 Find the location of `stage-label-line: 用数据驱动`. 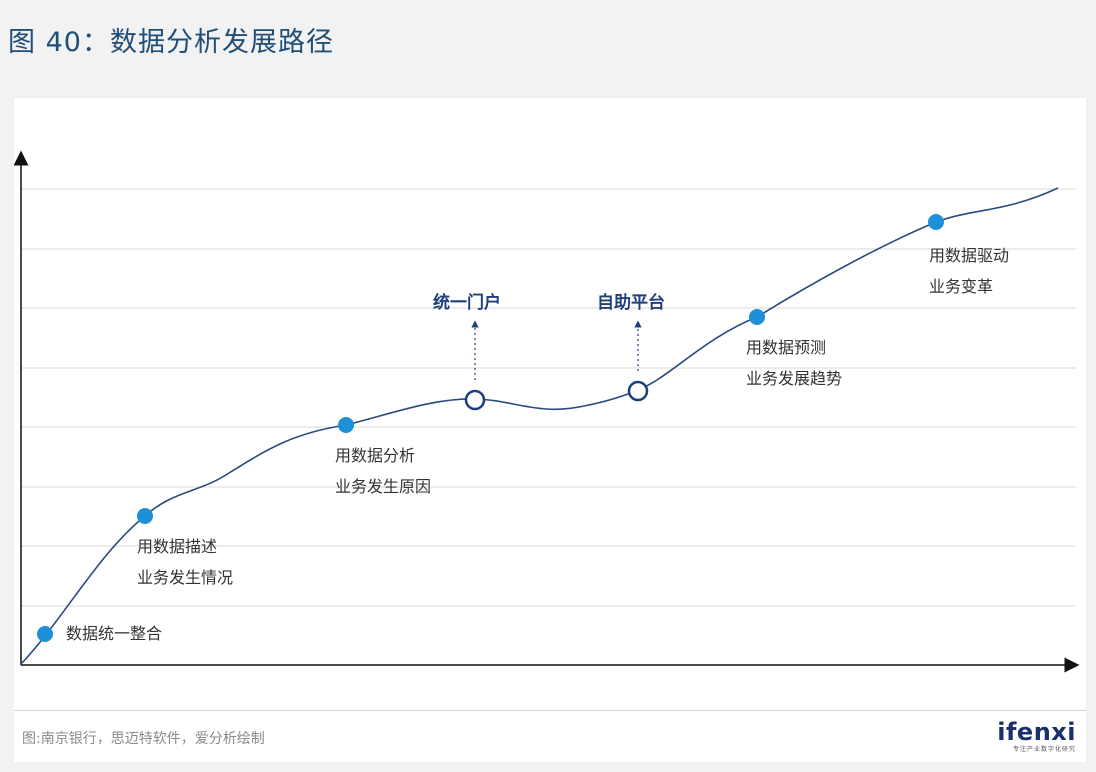

stage-label-line: 用数据驱动 is located at coordinates (969, 255).